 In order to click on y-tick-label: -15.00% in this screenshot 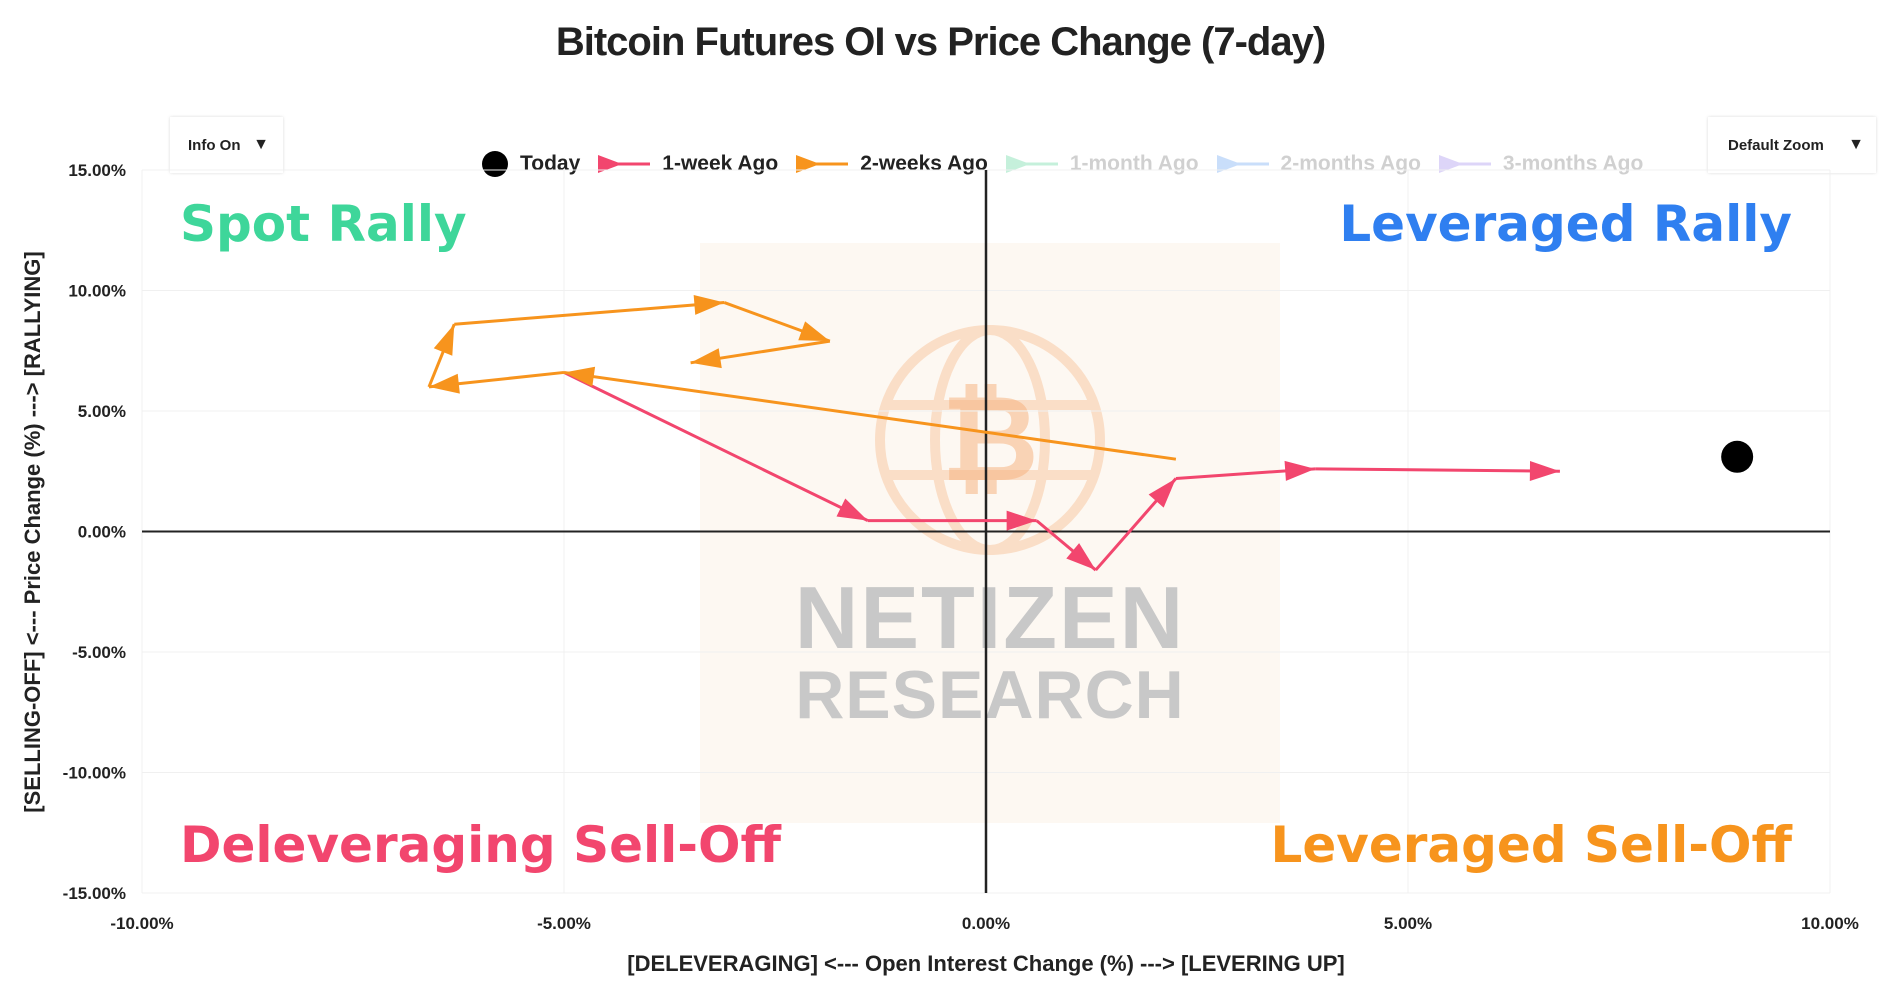, I will do `click(94, 893)`.